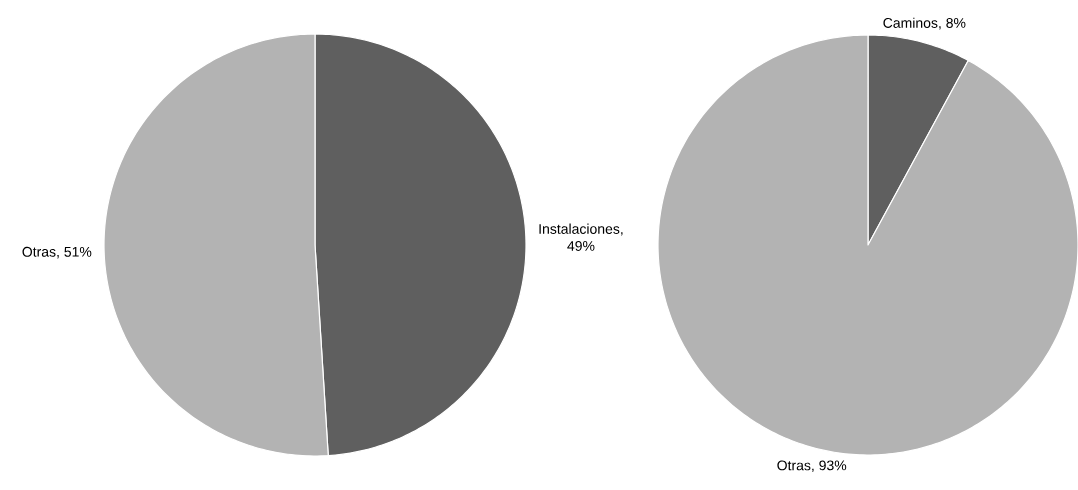 The image size is (1078, 490). What do you see at coordinates (924, 23) in the screenshot?
I see `data-label: Caminos, 8%` at bounding box center [924, 23].